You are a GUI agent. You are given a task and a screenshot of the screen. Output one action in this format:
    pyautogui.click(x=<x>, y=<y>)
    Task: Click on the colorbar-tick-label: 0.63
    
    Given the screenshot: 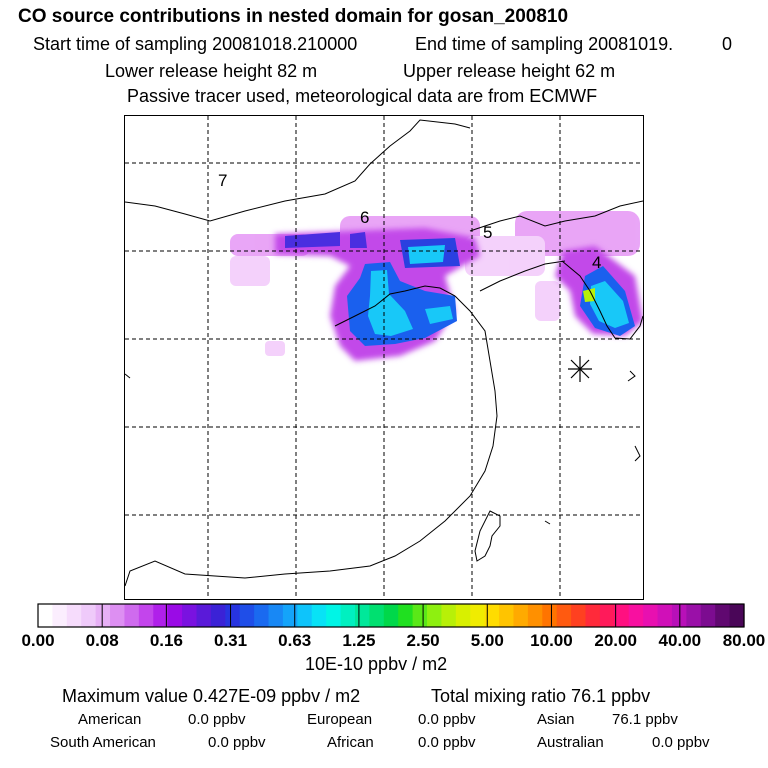 What is the action you would take?
    pyautogui.click(x=295, y=640)
    